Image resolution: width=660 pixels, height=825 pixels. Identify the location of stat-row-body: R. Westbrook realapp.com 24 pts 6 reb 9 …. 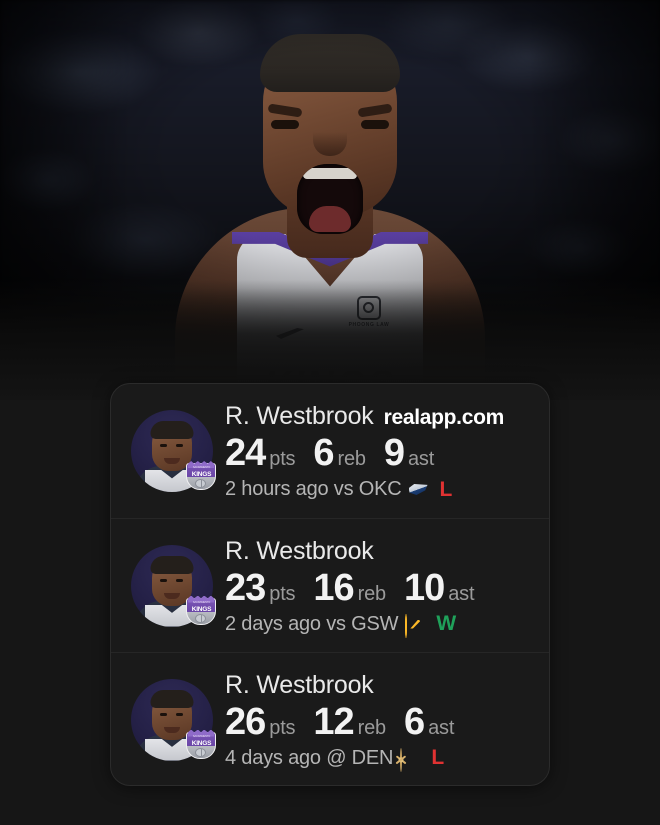
(378, 450).